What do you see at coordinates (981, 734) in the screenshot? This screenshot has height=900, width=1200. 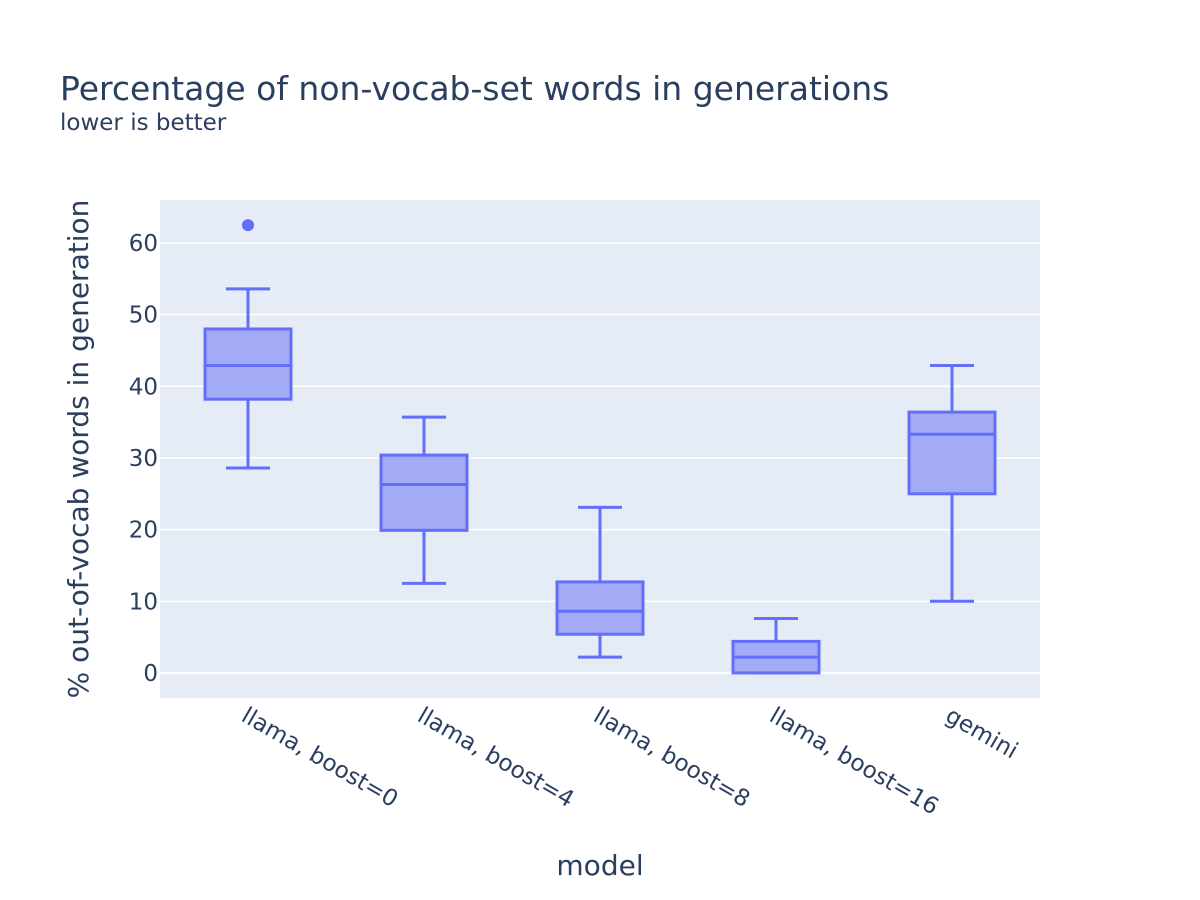 I see `x-tick-label: gemini` at bounding box center [981, 734].